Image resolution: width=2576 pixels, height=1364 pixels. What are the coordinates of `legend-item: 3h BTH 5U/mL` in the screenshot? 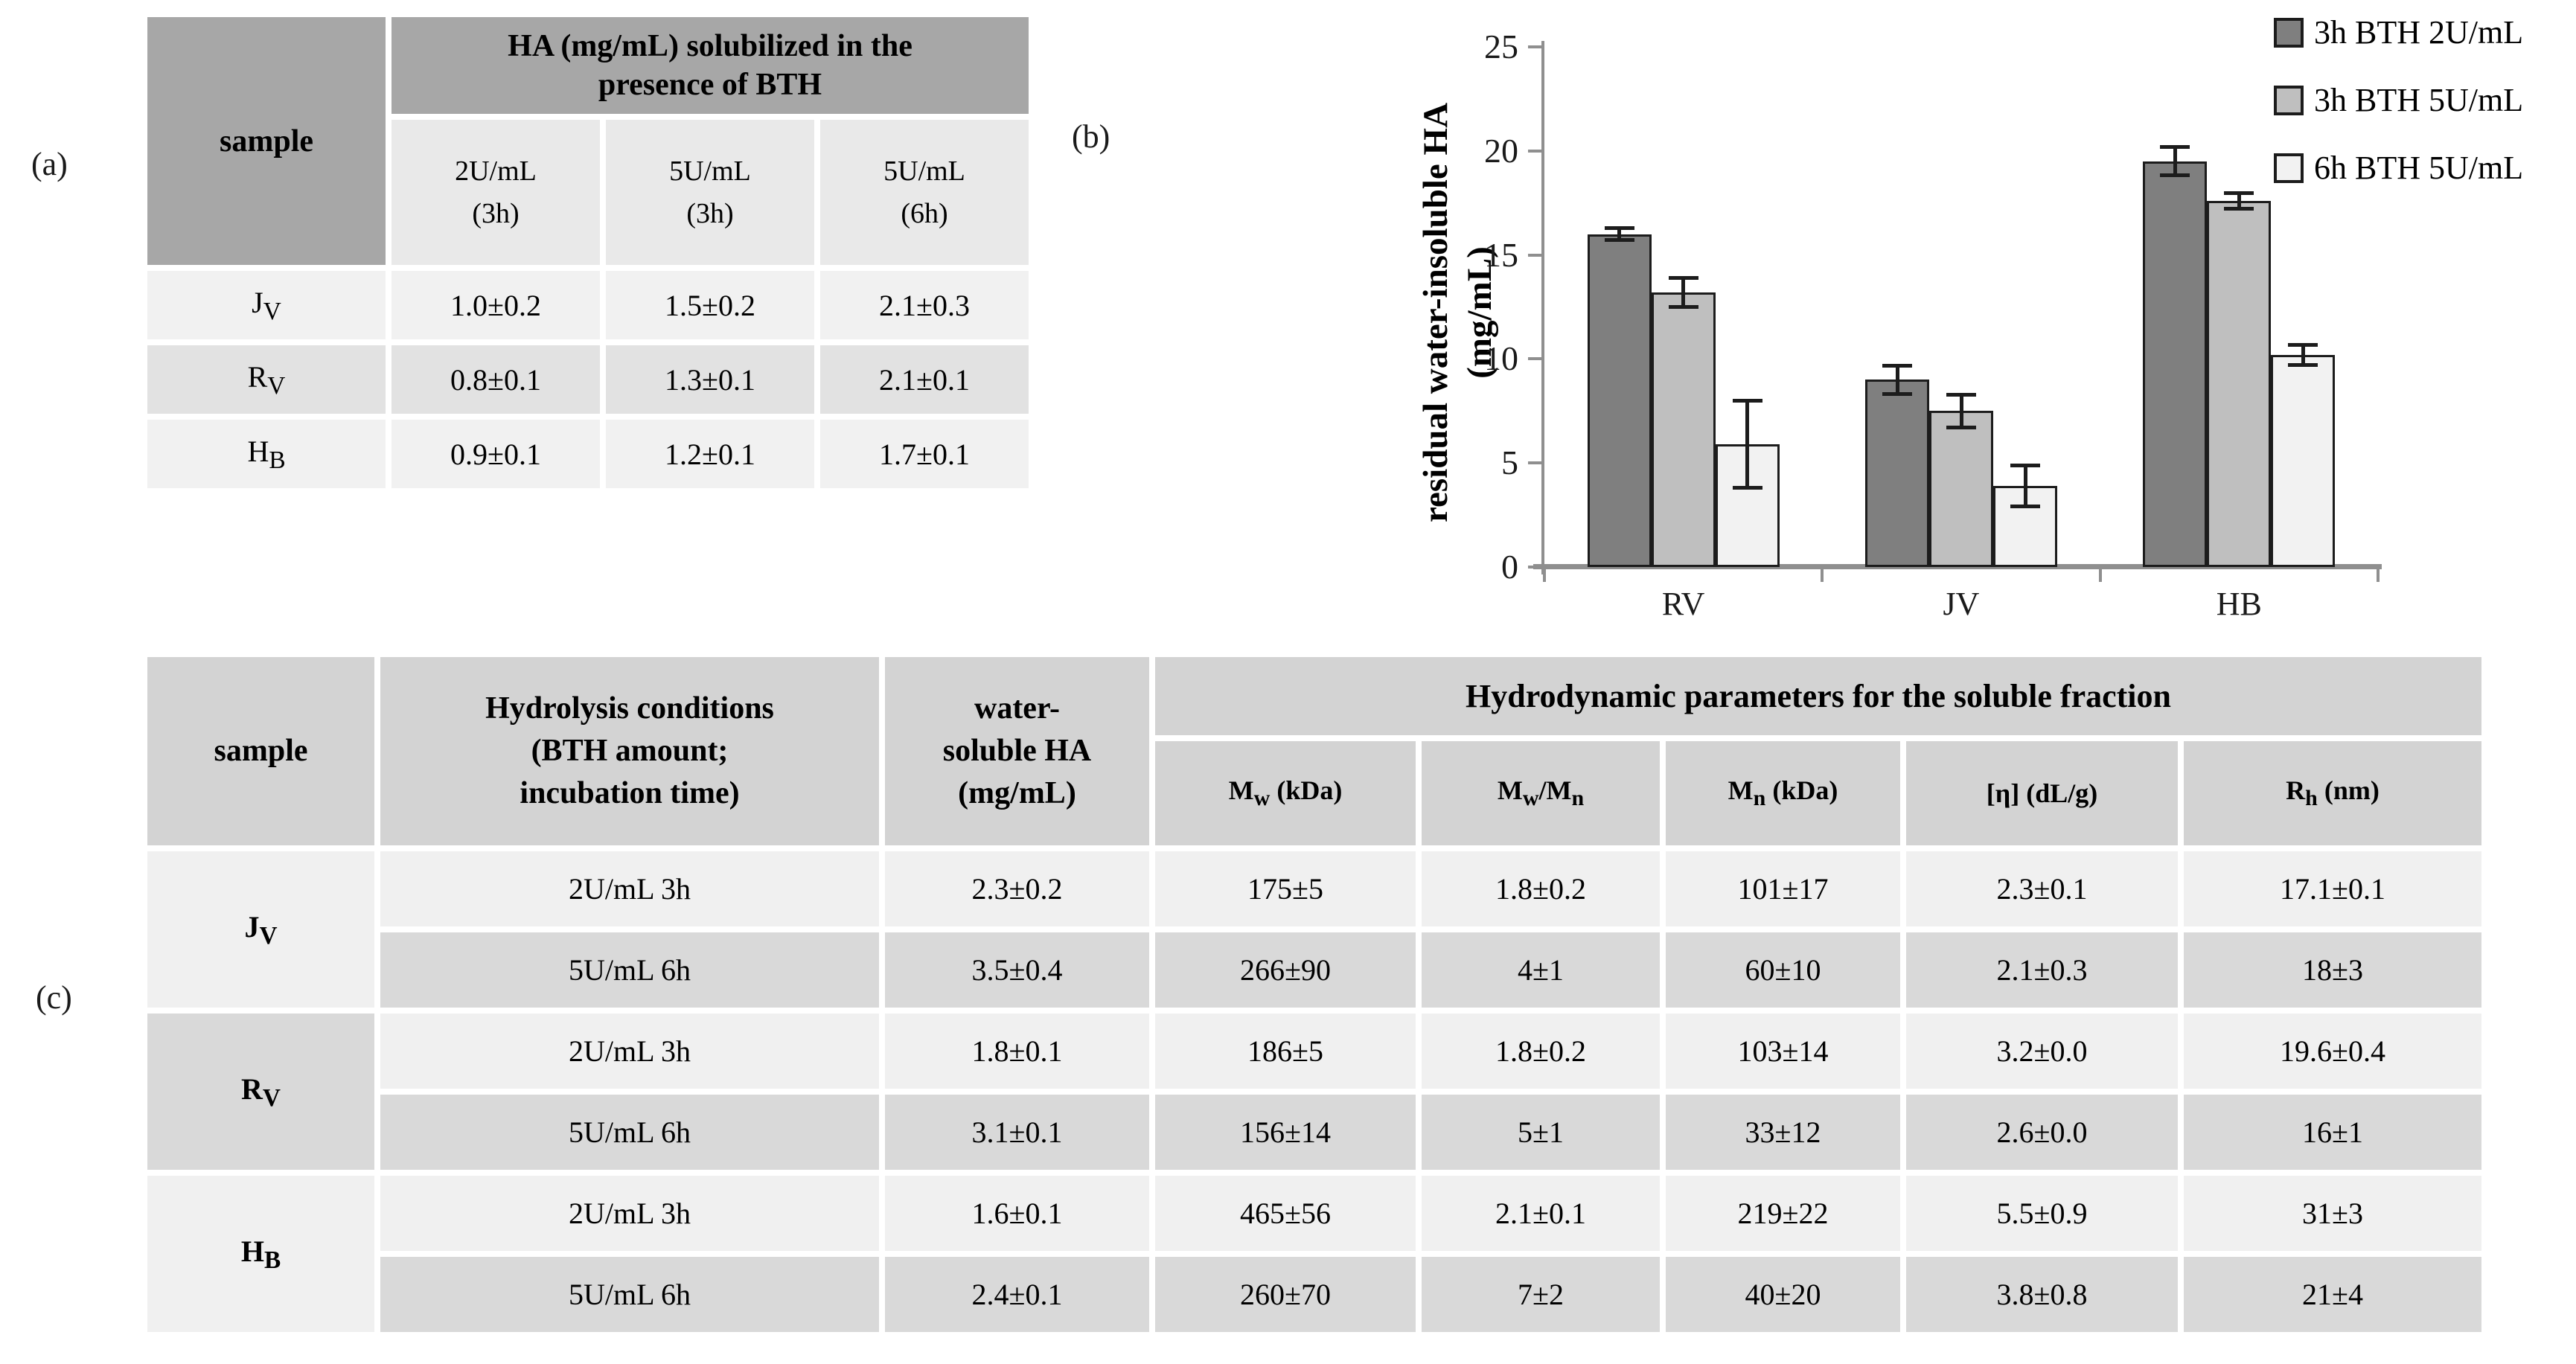 It's located at (2399, 100).